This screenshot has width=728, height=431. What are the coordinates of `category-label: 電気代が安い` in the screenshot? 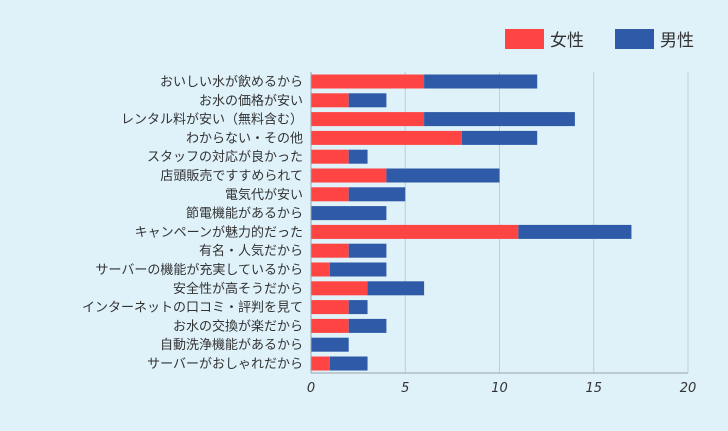 It's located at (264, 195).